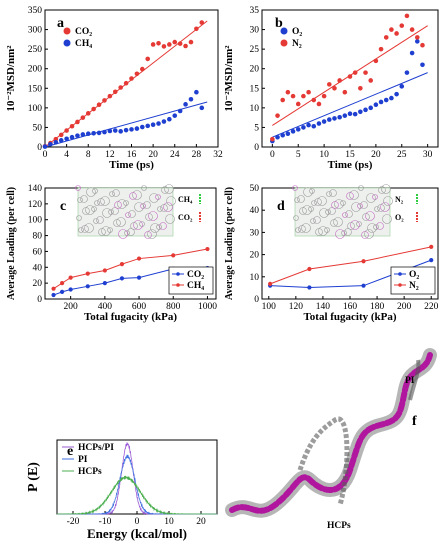  What do you see at coordinates (38, 128) in the screenshot?
I see `y-tick-label: 50` at bounding box center [38, 128].